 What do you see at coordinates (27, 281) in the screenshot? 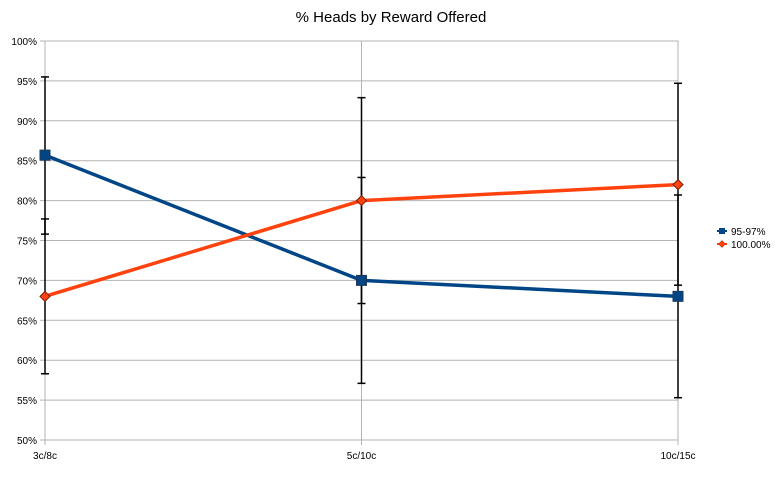
I see `y-tick-label: 70%` at bounding box center [27, 281].